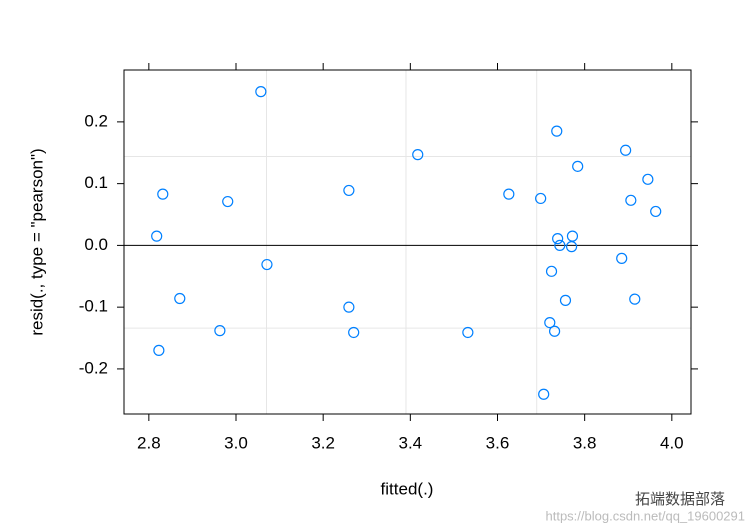 Image resolution: width=750 pixels, height=532 pixels. Describe the element at coordinates (585, 442) in the screenshot. I see `x-tick-label: 3.8` at that location.